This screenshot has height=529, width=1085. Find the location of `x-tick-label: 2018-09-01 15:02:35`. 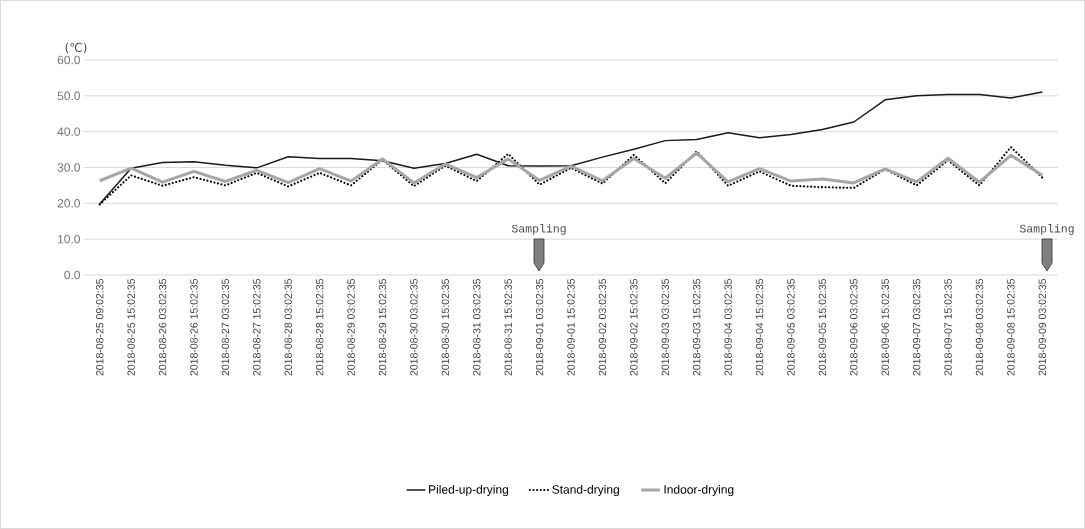

x-tick-label: 2018-09-01 15:02:35 is located at coordinates (571, 327).